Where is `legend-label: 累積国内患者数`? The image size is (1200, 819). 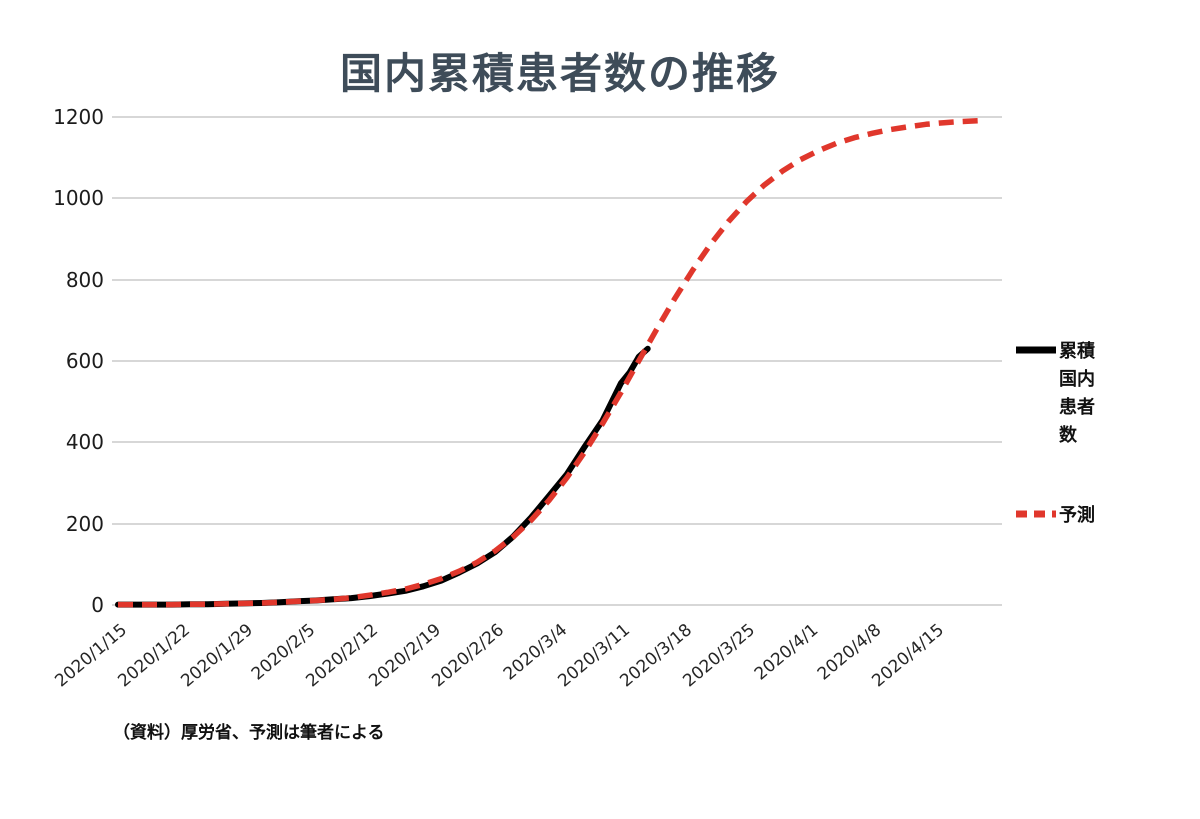 legend-label: 累積国内患者数 is located at coordinates (1077, 393).